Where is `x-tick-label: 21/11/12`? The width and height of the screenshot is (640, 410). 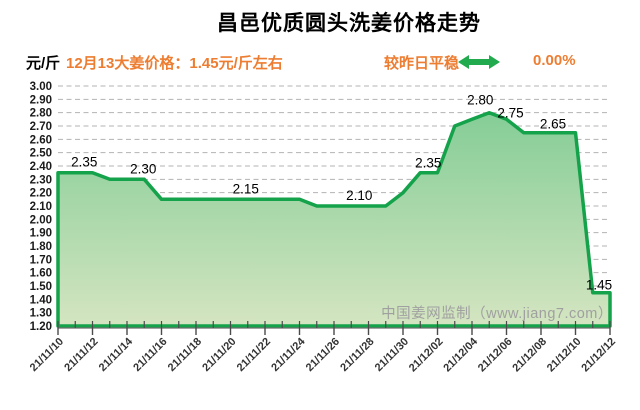 x-tick-label: 21/11/12 is located at coordinates (81, 355).